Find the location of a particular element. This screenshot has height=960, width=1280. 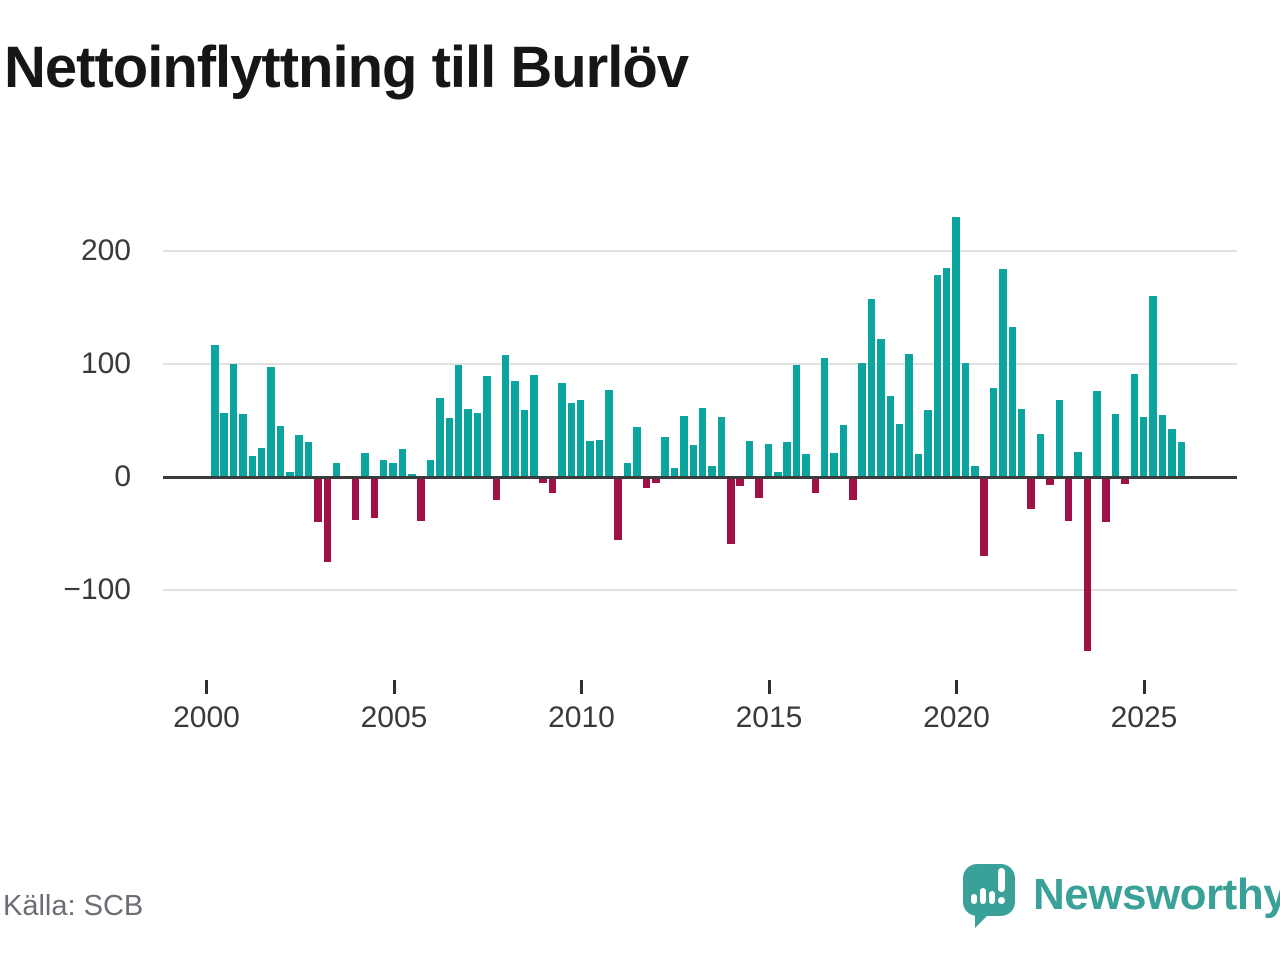

bar-2013-Q4 is located at coordinates (731, 510).